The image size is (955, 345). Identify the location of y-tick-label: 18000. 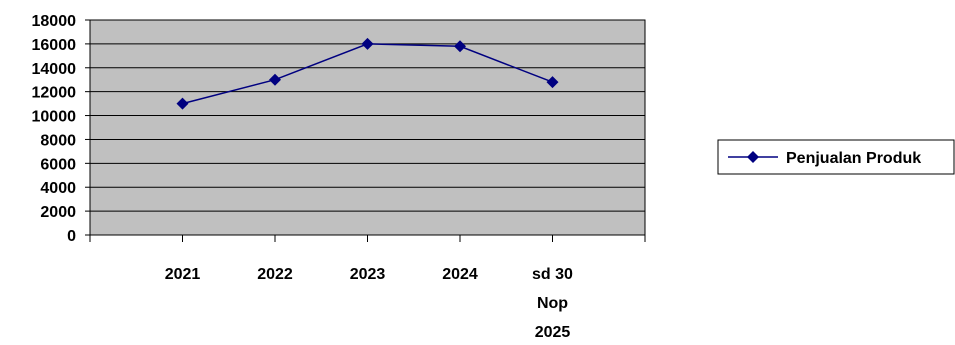
(54, 21).